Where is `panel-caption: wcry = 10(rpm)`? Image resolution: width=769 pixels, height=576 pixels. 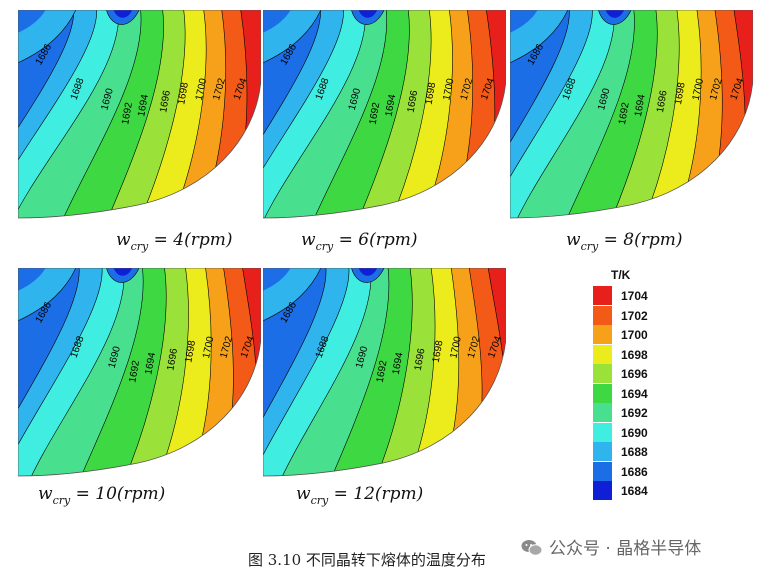 panel-caption: wcry = 10(rpm) is located at coordinates (102, 495).